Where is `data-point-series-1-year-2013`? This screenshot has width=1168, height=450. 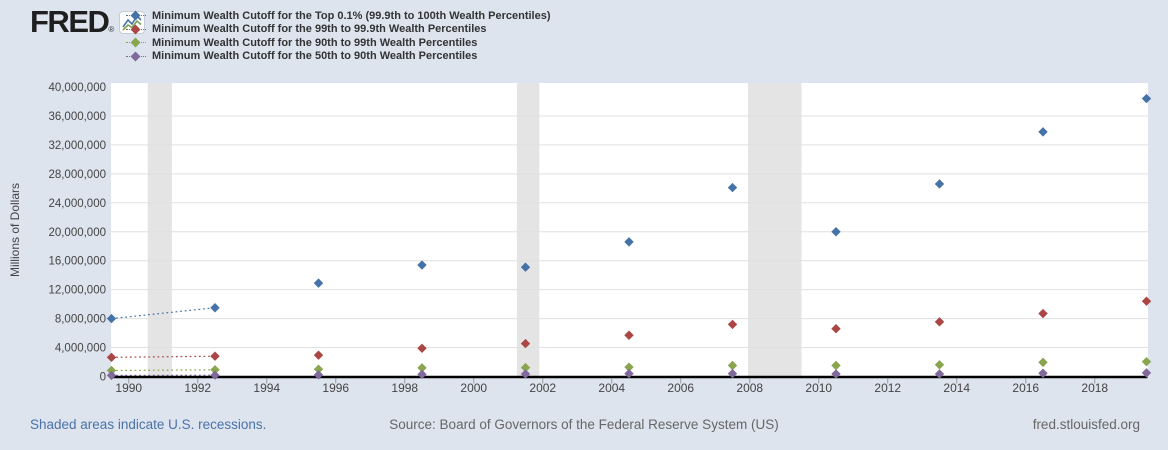
data-point-series-1-year-2013 is located at coordinates (939, 184).